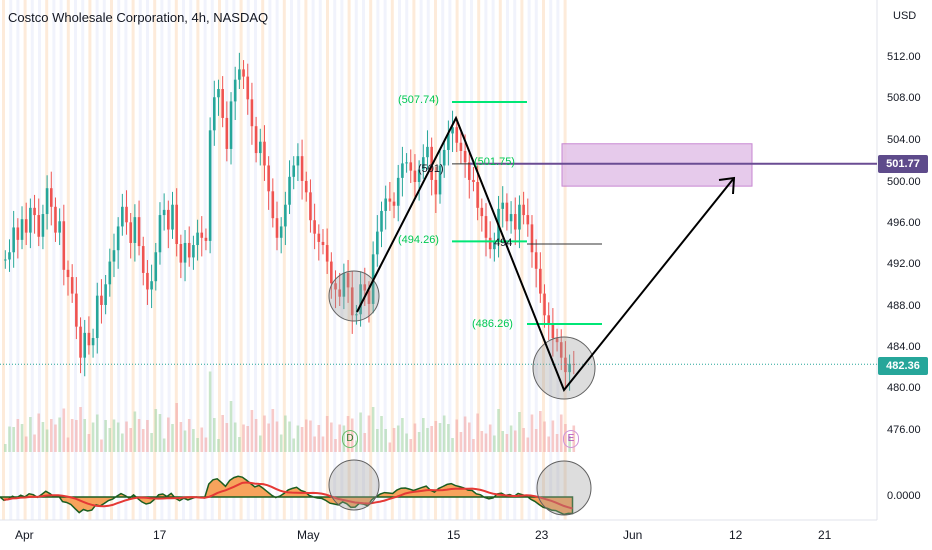 The width and height of the screenshot is (932, 550). Describe the element at coordinates (308, 535) in the screenshot. I see `x-tick: May` at that location.